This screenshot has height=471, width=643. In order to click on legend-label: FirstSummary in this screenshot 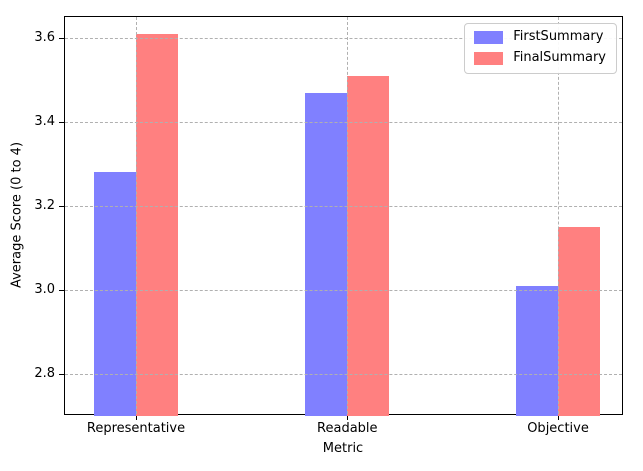, I will do `click(558, 36)`.